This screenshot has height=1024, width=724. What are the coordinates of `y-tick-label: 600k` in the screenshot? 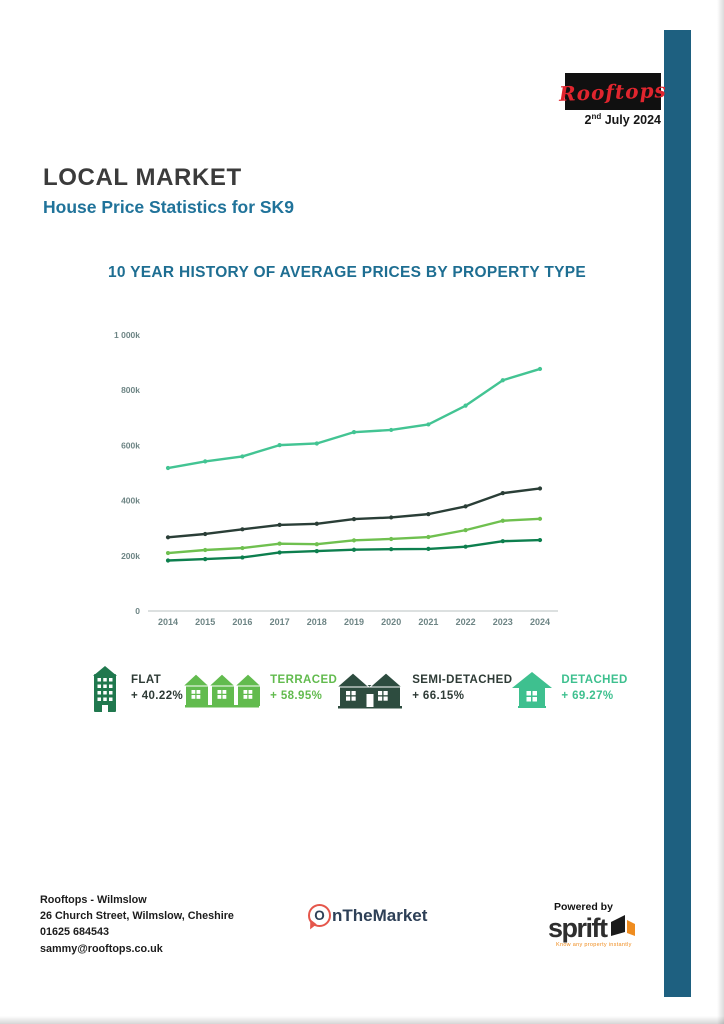 It's located at (130, 445).